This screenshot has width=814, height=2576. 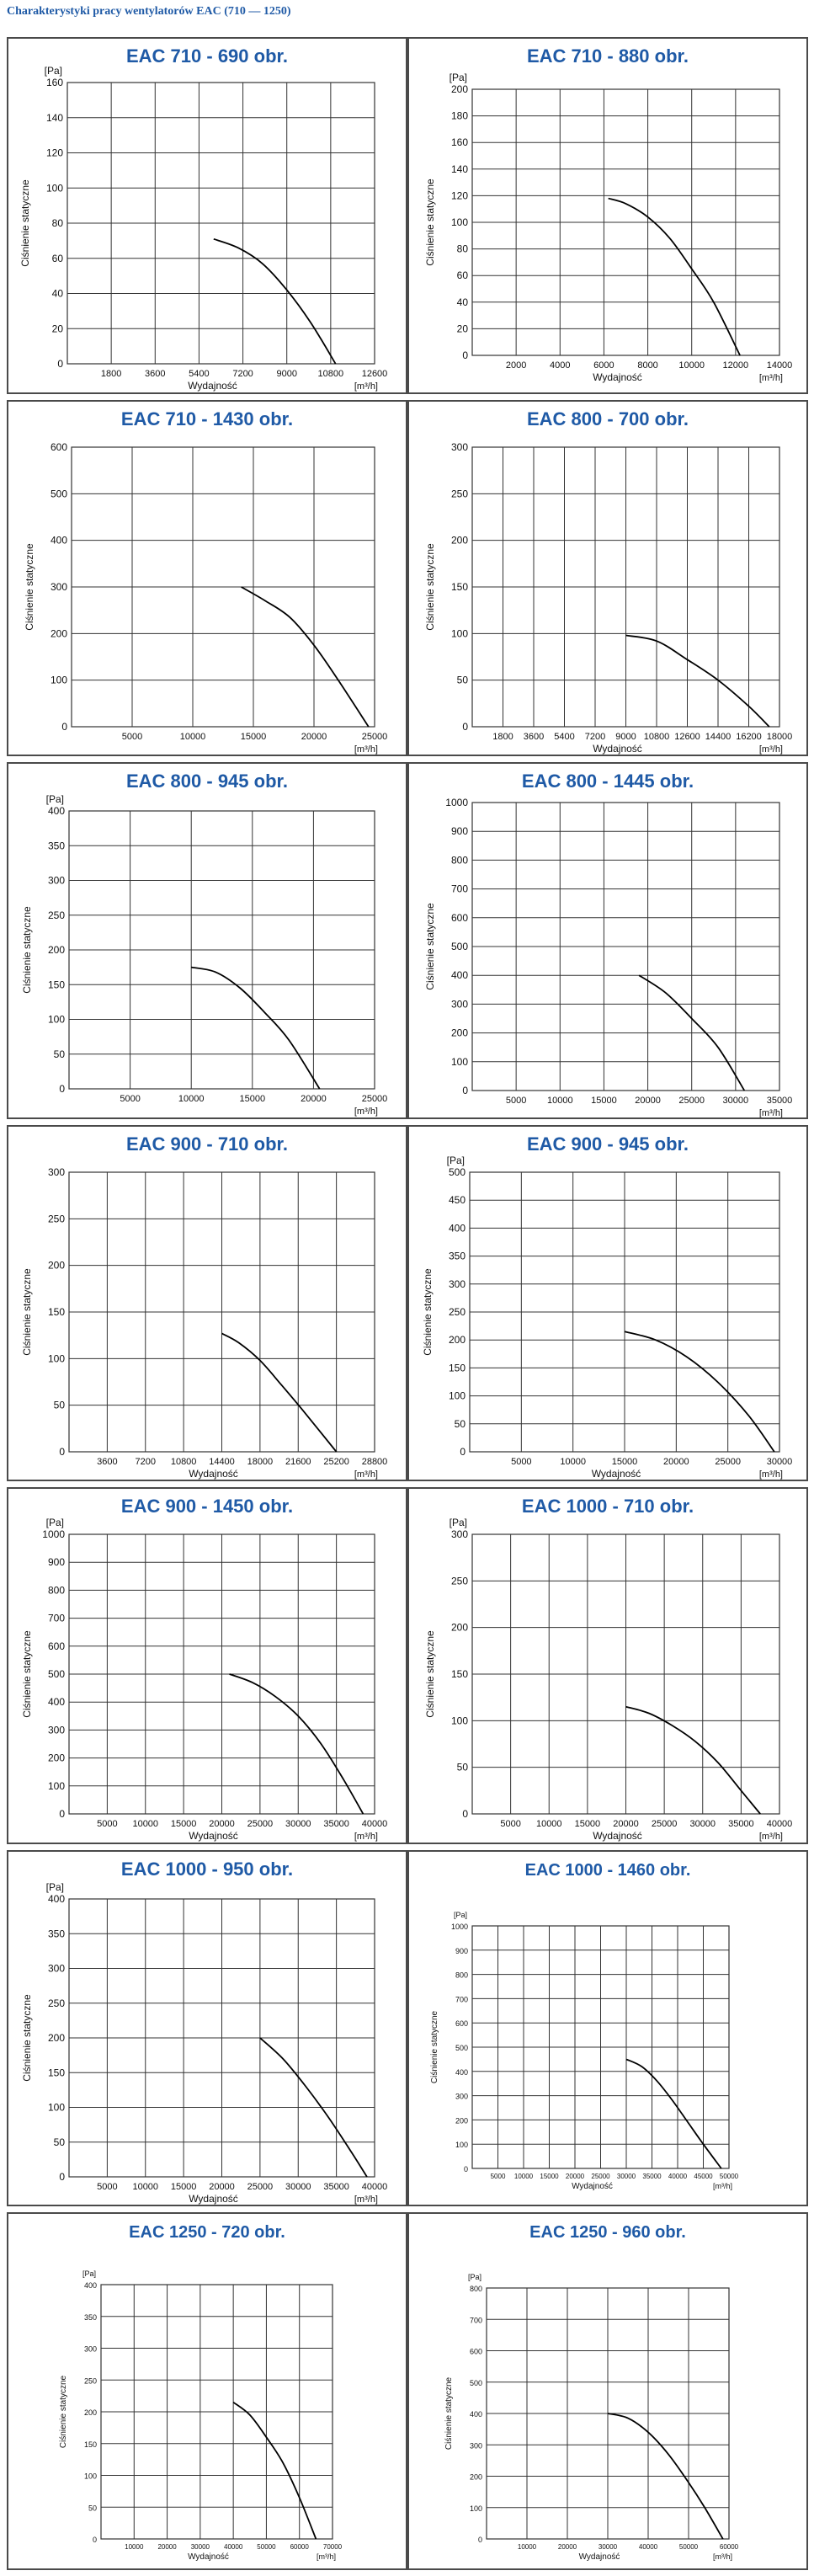 What do you see at coordinates (780, 737) in the screenshot?
I see `x-tick-label: 18000` at bounding box center [780, 737].